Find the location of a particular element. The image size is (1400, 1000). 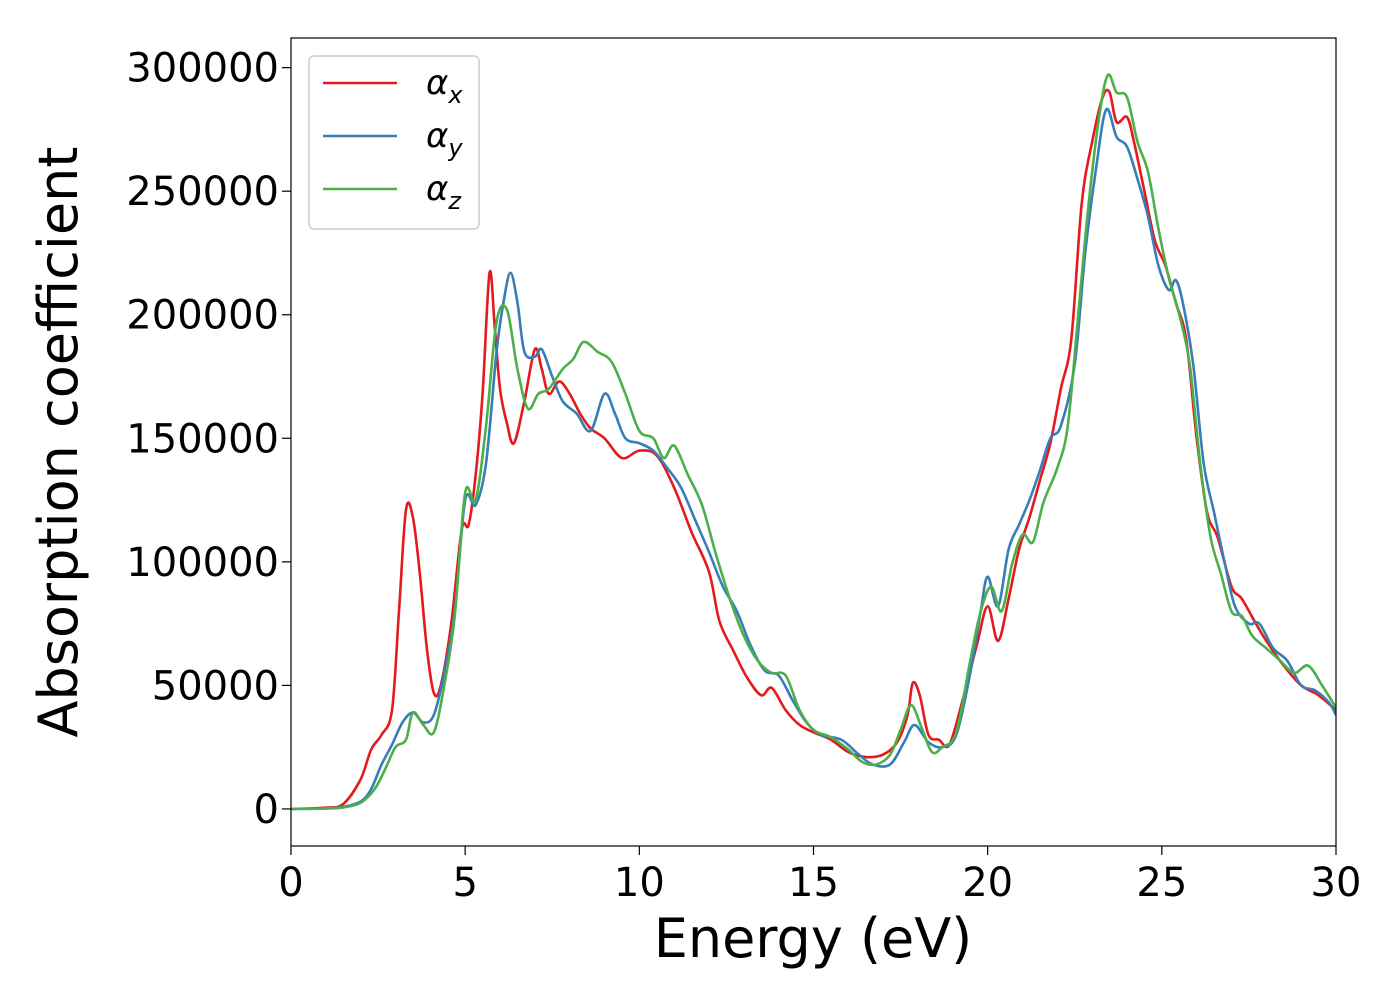

legend-label-y: αy is located at coordinates (444, 139).